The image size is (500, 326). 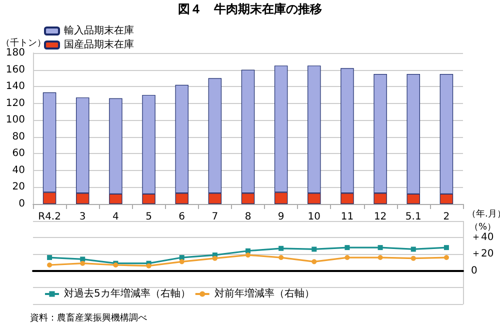 What do you see at coordinates (15, 53) in the screenshot?
I see `y-tick-label: 180` at bounding box center [15, 53].